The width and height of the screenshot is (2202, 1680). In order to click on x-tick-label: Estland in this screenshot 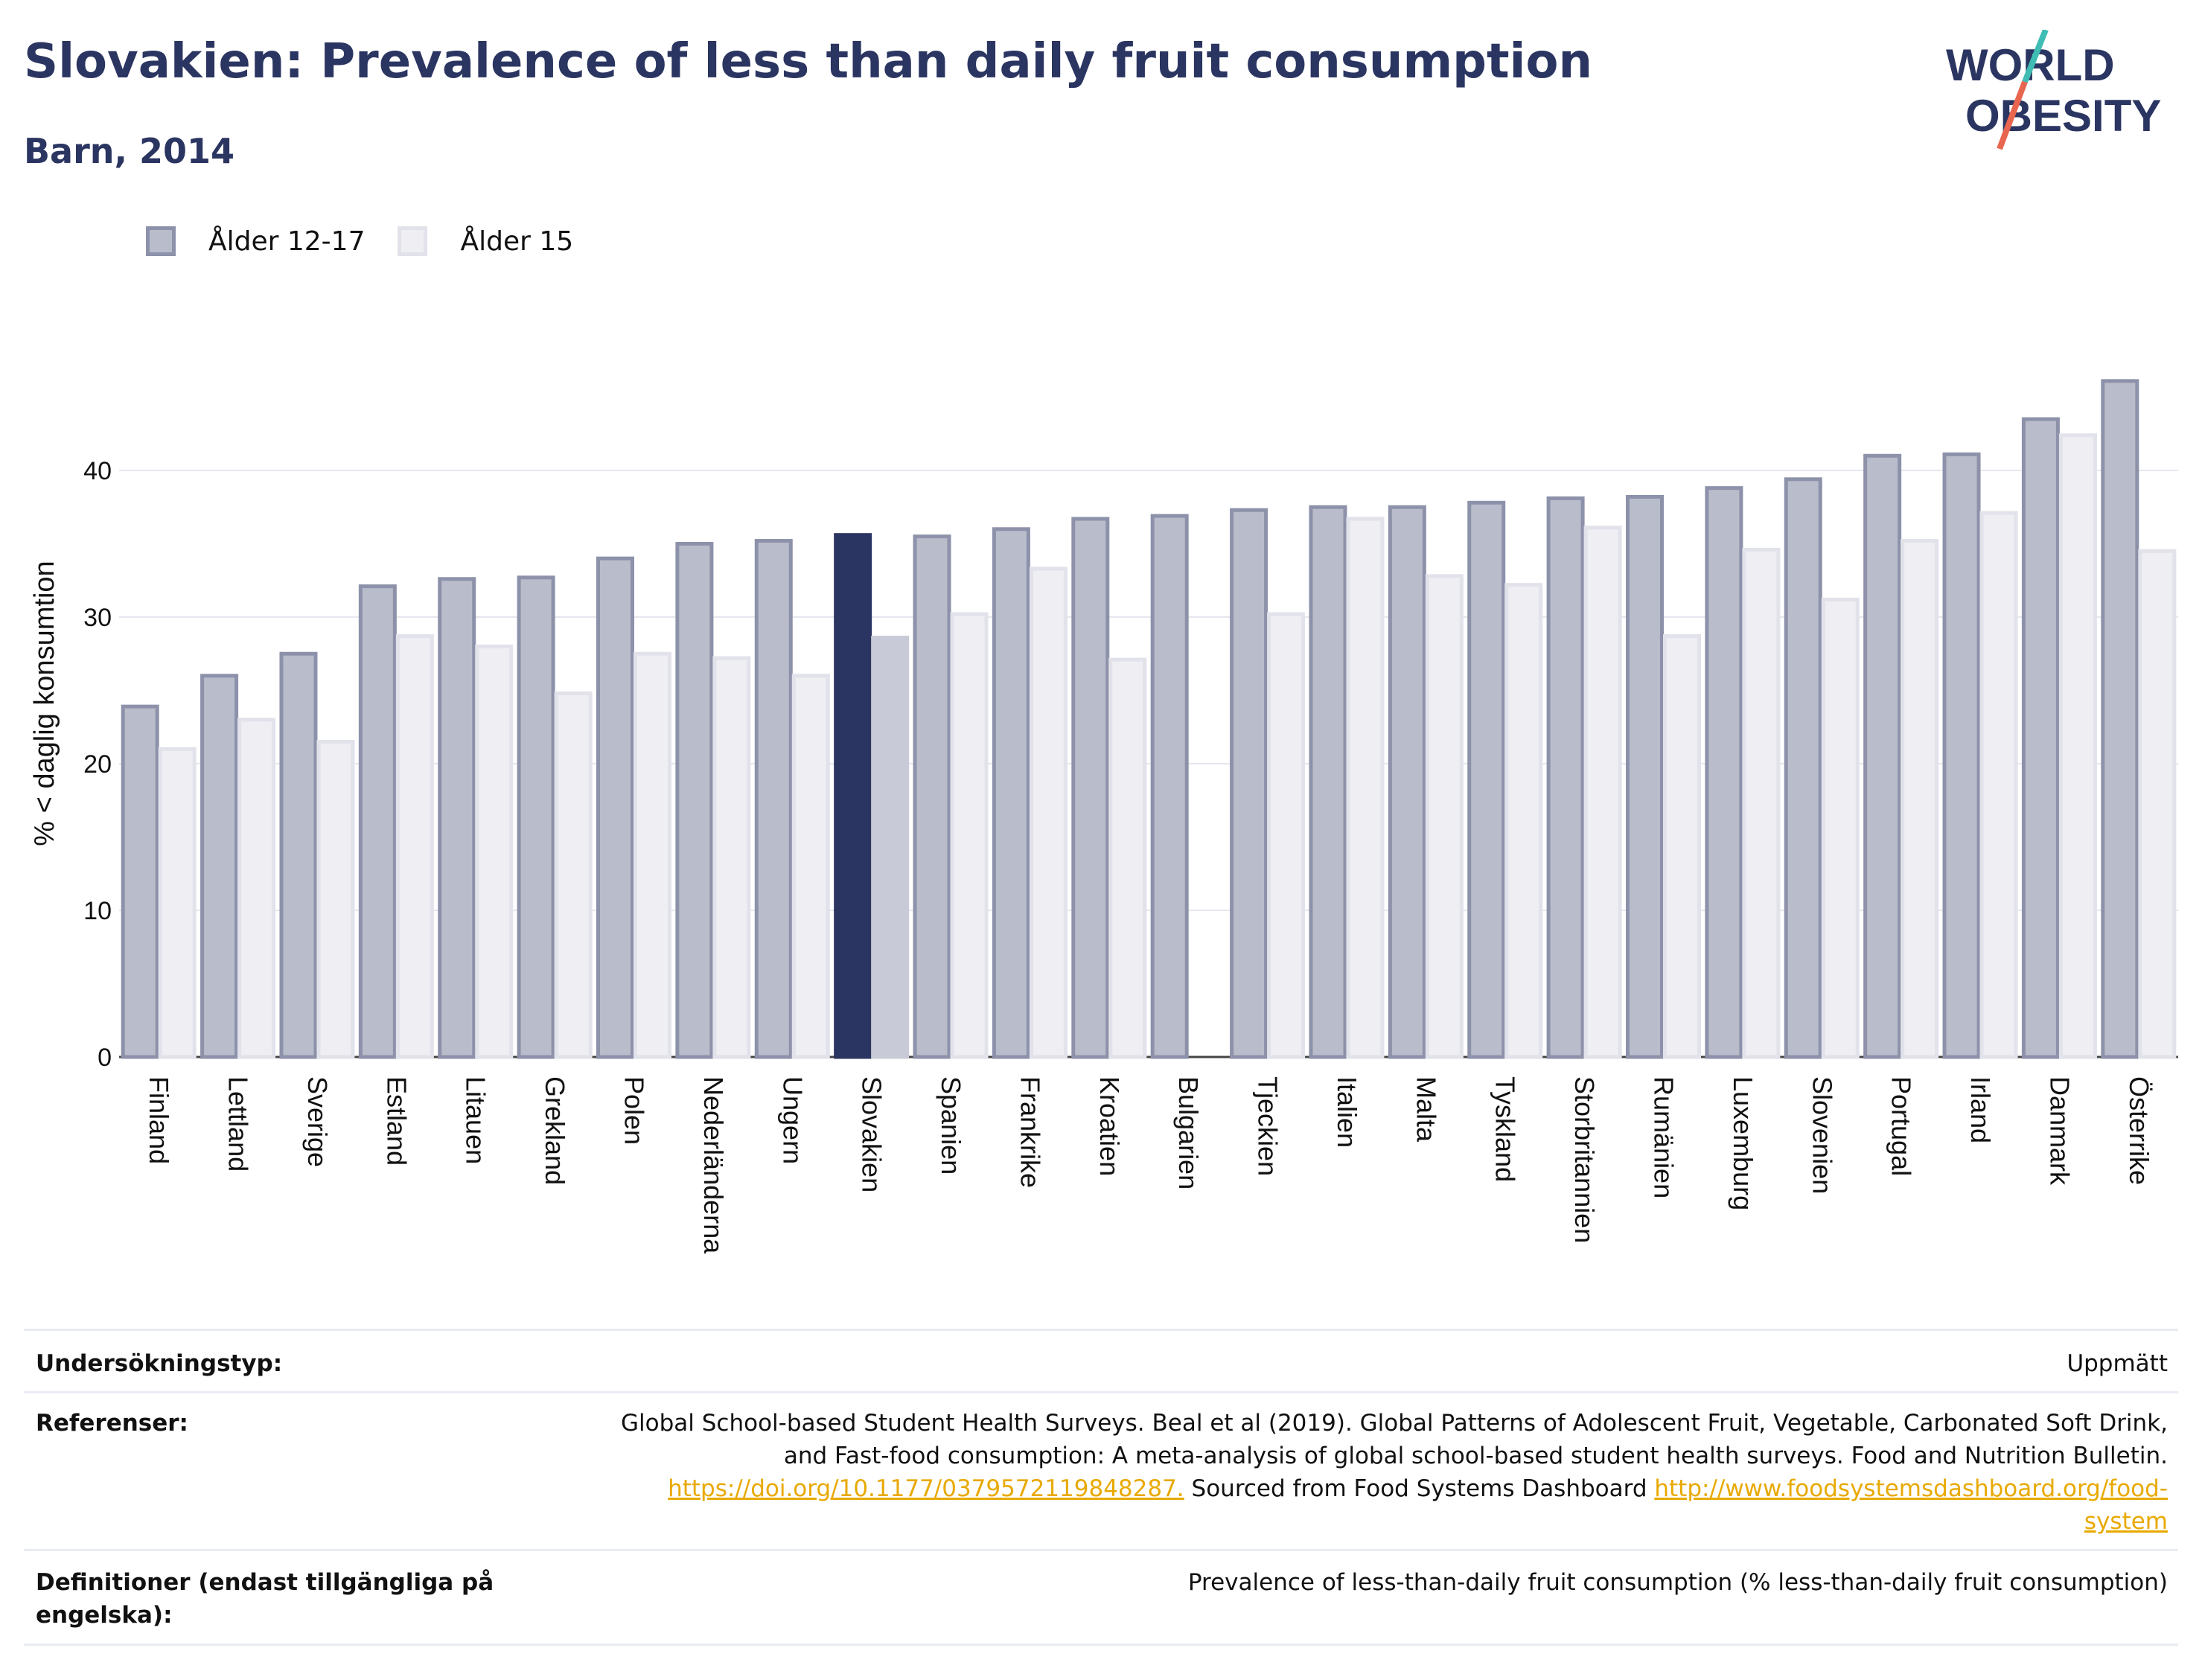, I will do `click(397, 1121)`.